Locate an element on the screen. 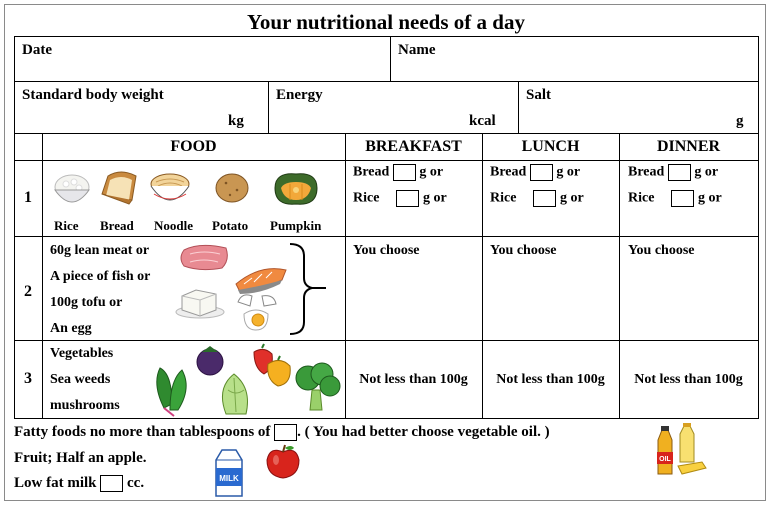 This screenshot has height=505, width=772. lunch-bread-suffix: g or is located at coordinates (568, 172).